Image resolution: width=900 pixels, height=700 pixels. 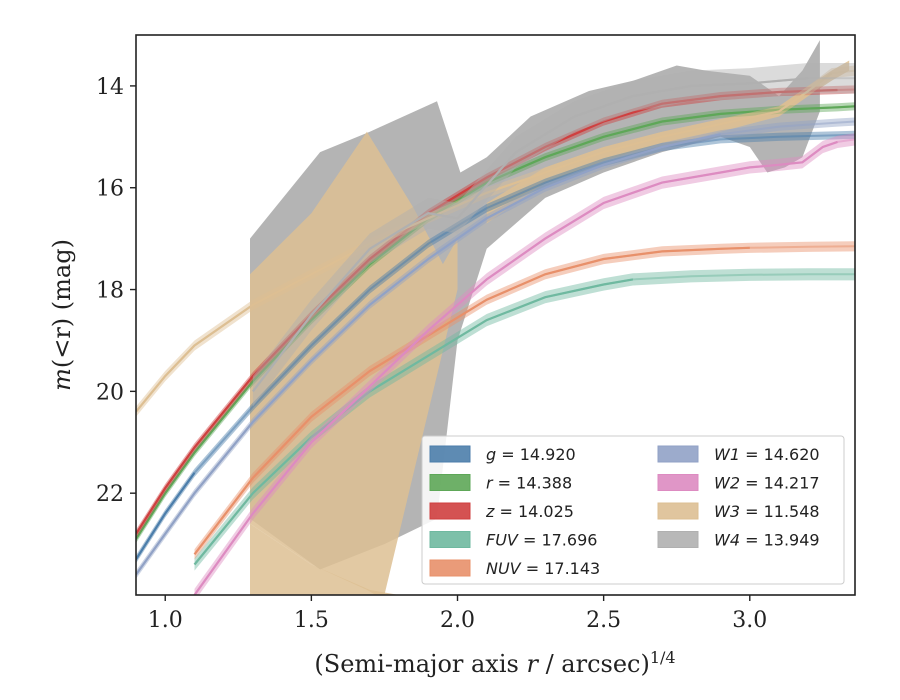 What do you see at coordinates (110, 392) in the screenshot?
I see `y-tick-label: 20` at bounding box center [110, 392].